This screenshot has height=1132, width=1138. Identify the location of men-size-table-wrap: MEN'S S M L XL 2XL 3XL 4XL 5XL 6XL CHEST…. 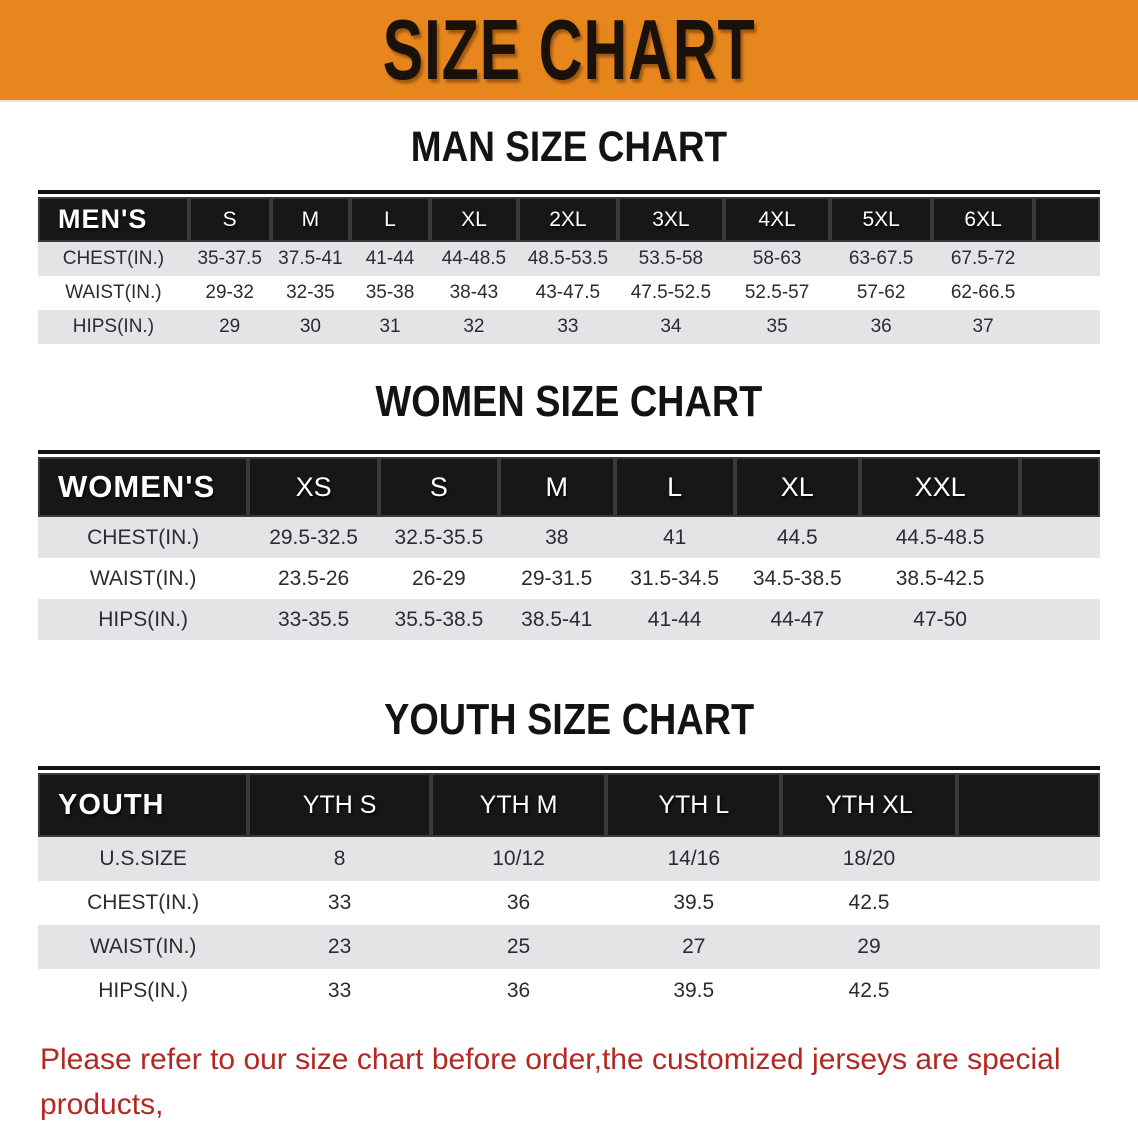
(569, 267).